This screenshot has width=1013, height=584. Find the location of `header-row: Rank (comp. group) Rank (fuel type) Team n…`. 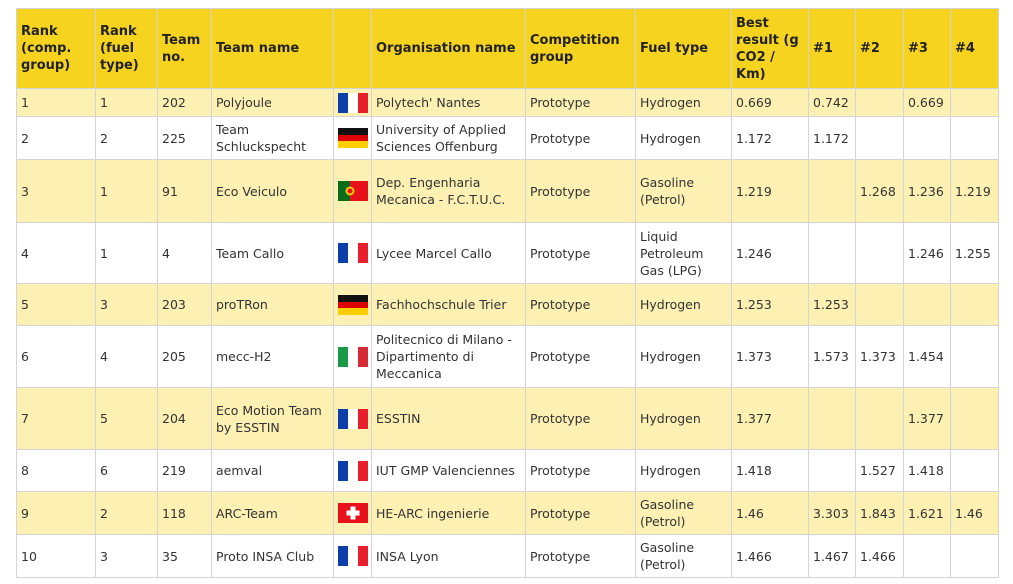

header-row: Rank (comp. group) Rank (fuel type) Team n… is located at coordinates (507, 48).